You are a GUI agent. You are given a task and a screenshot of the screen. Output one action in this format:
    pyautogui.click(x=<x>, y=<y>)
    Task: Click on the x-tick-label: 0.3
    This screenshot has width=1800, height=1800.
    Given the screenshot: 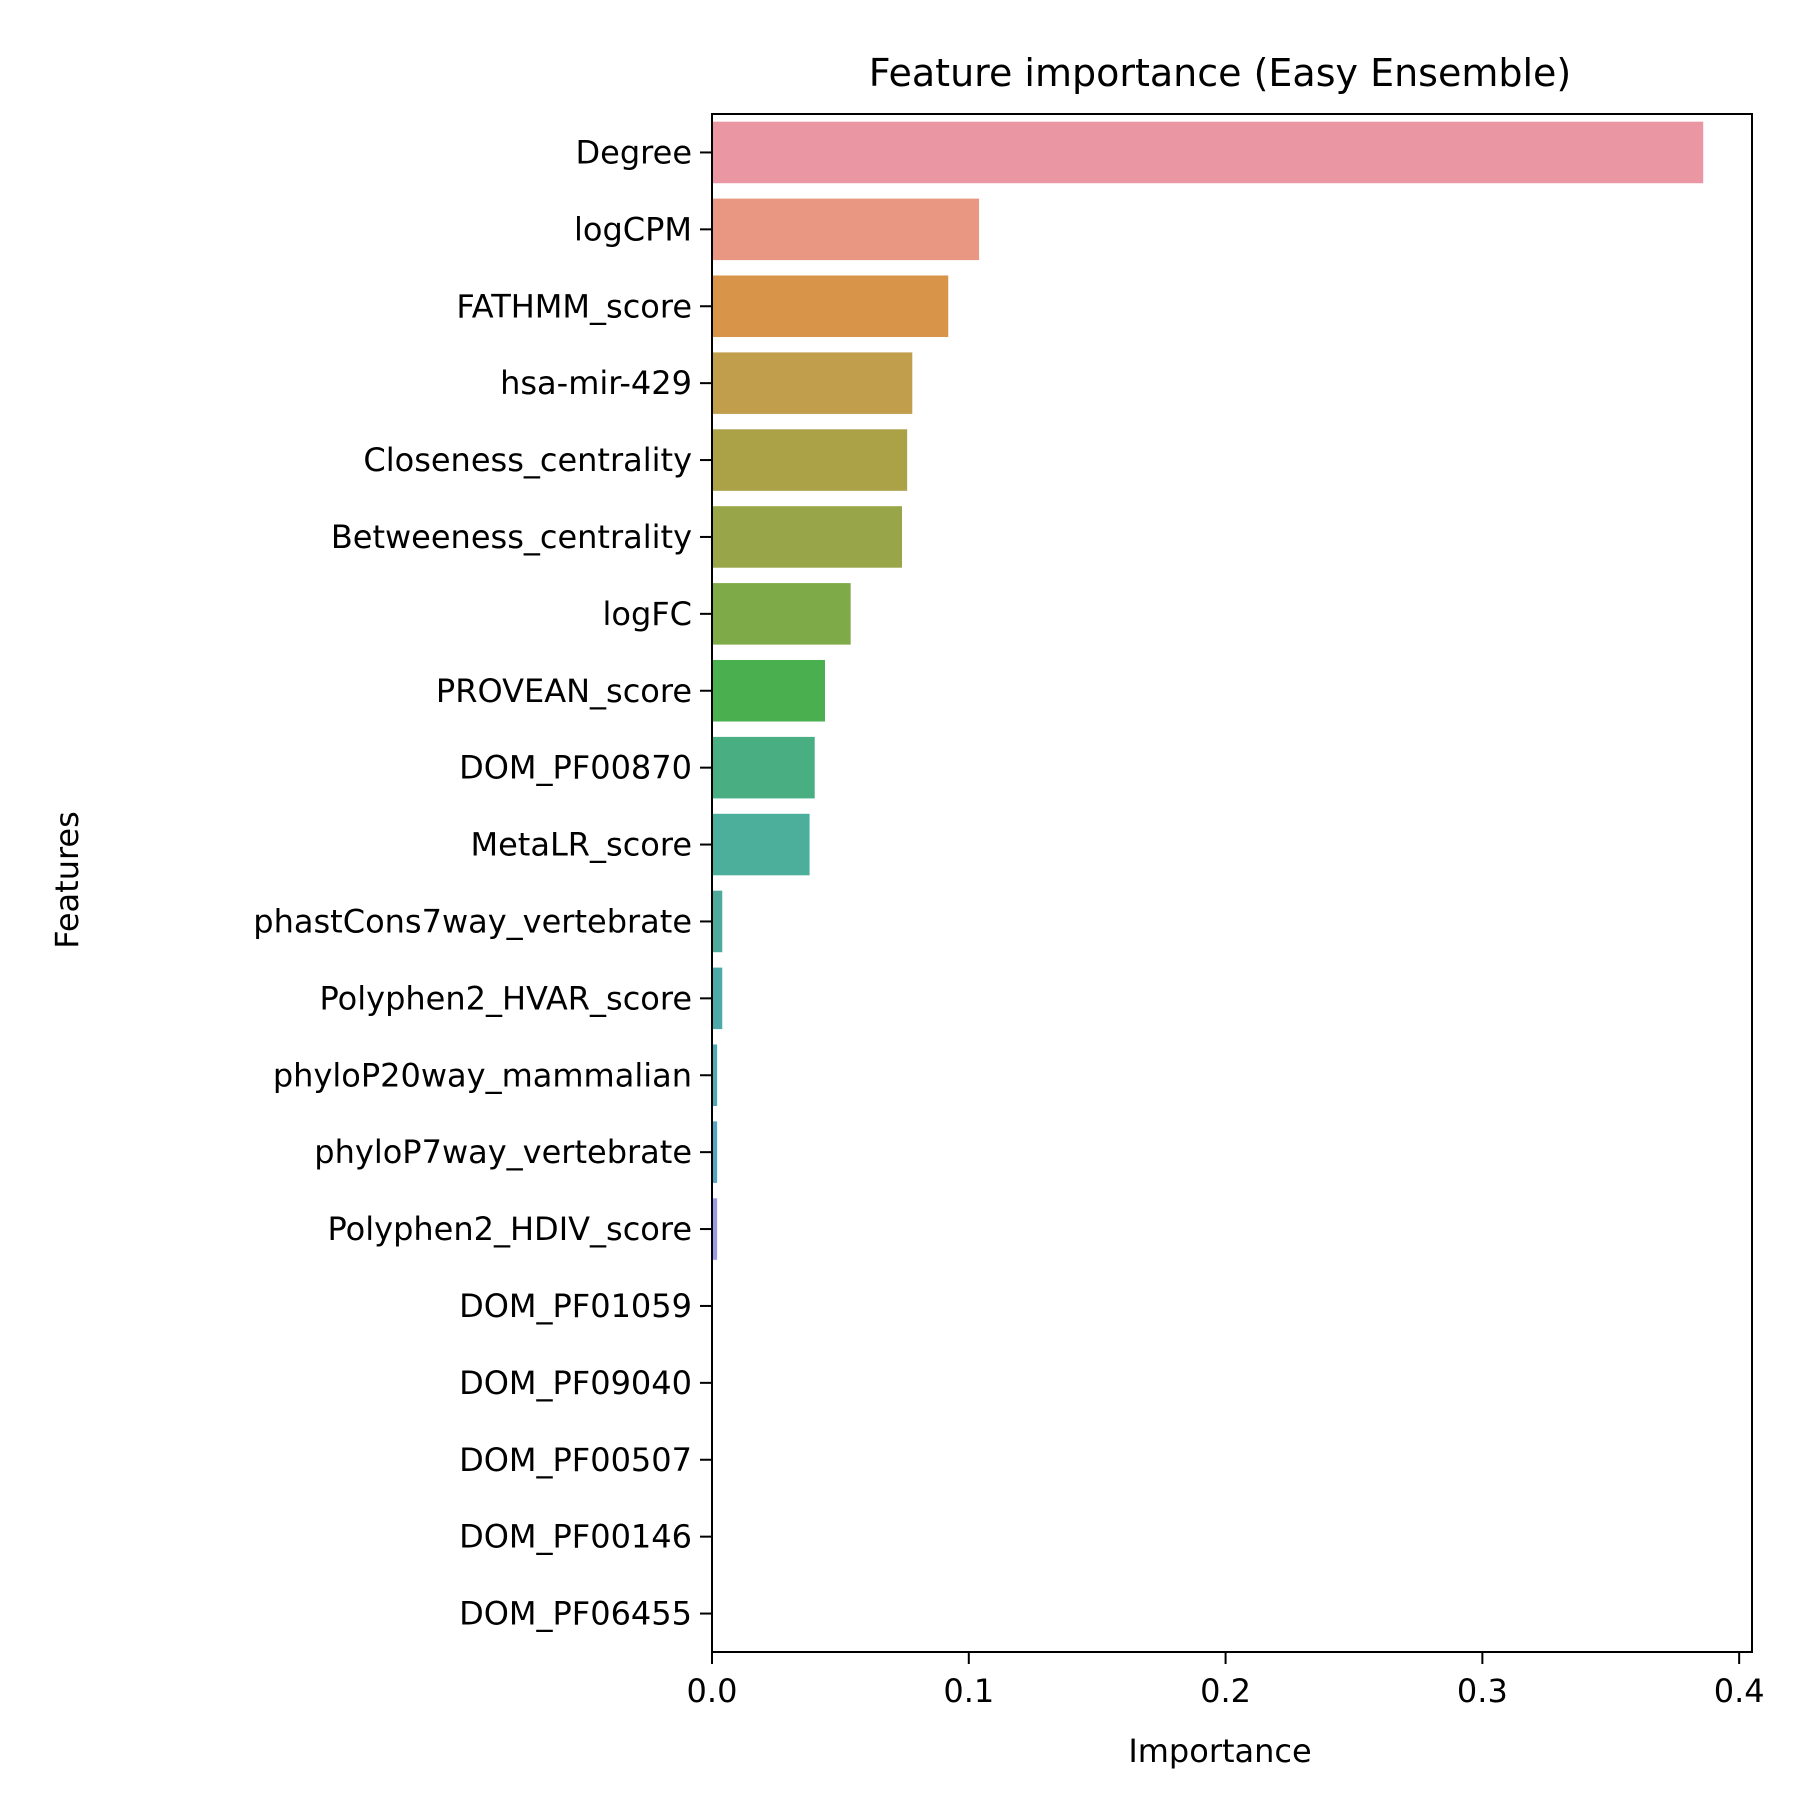 What is the action you would take?
    pyautogui.click(x=1482, y=1691)
    